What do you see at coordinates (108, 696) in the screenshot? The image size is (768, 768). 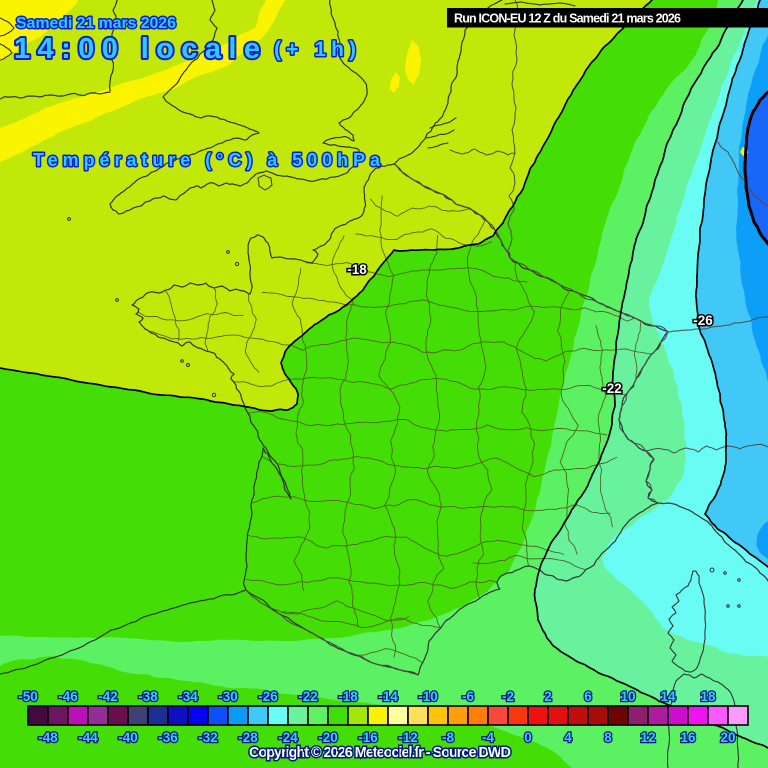 I see `scale-tick-label: -42` at bounding box center [108, 696].